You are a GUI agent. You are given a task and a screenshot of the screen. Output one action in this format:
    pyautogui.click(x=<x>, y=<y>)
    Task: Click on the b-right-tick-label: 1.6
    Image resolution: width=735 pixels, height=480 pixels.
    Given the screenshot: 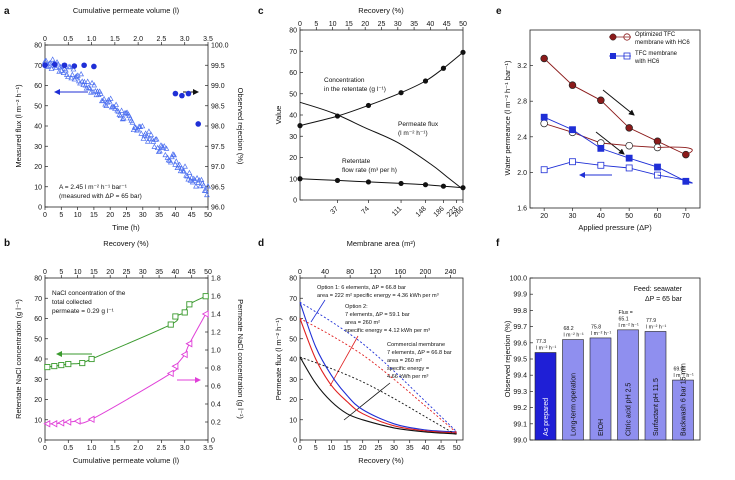 What is the action you would take?
    pyautogui.click(x=216, y=297)
    